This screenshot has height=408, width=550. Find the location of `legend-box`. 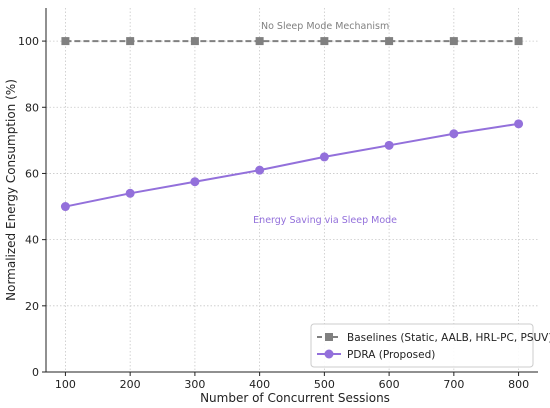

legend-box is located at coordinates (422, 345).